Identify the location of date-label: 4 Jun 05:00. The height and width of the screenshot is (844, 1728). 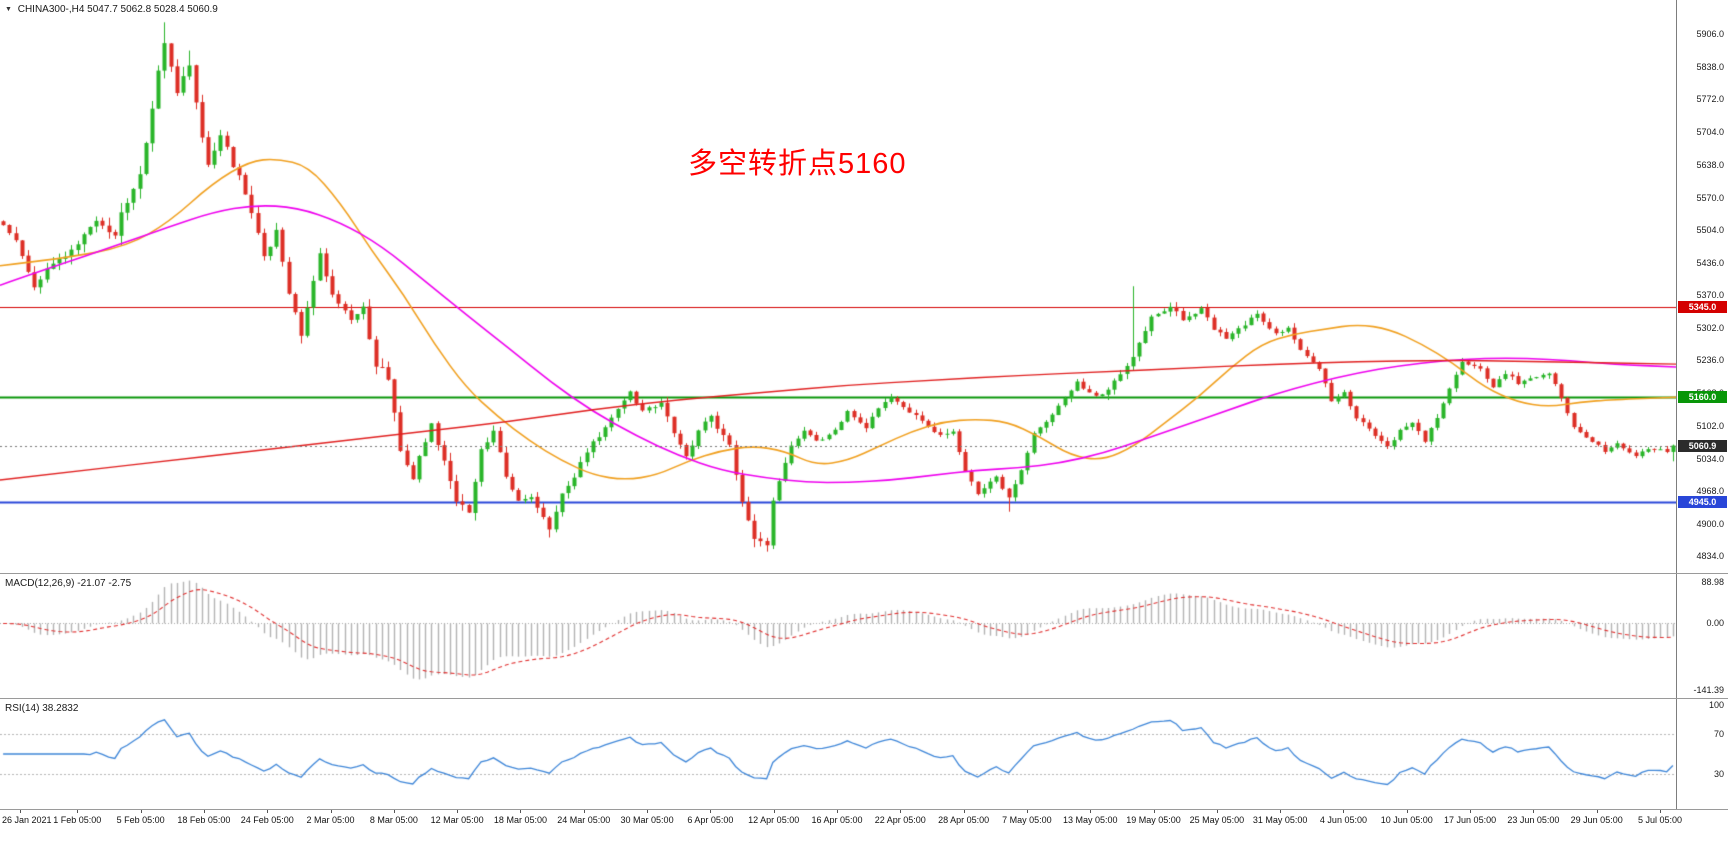
(1343, 820).